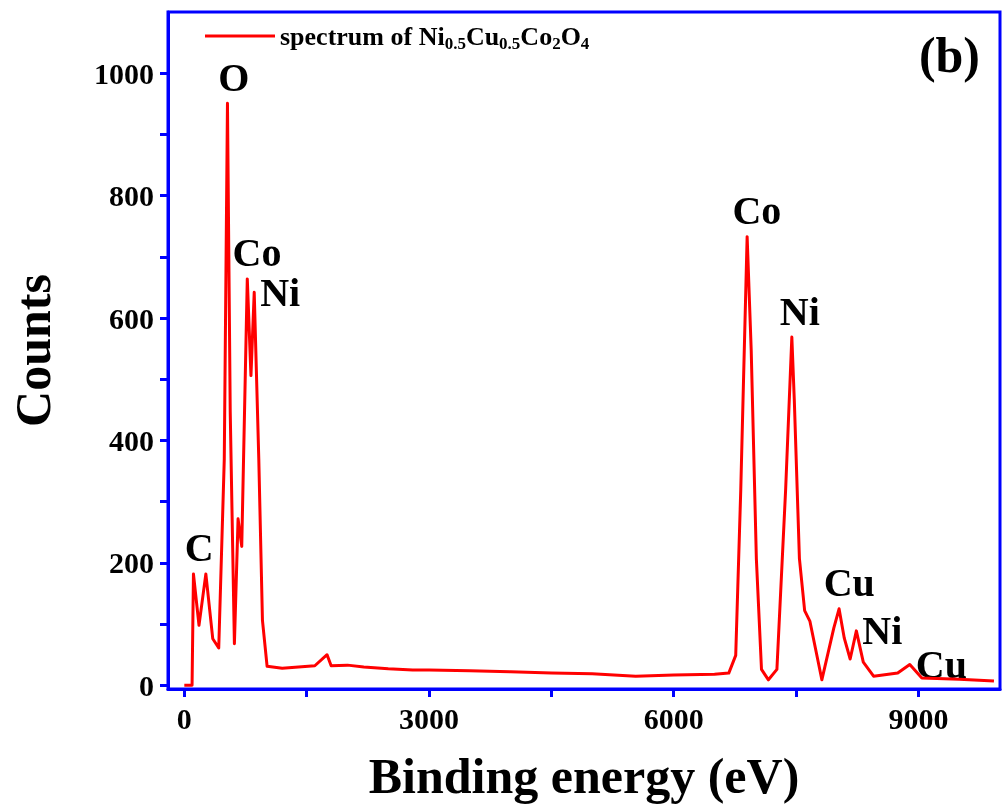 The height and width of the screenshot is (812, 1002). What do you see at coordinates (918, 718) in the screenshot?
I see `x-tick-label: 9000` at bounding box center [918, 718].